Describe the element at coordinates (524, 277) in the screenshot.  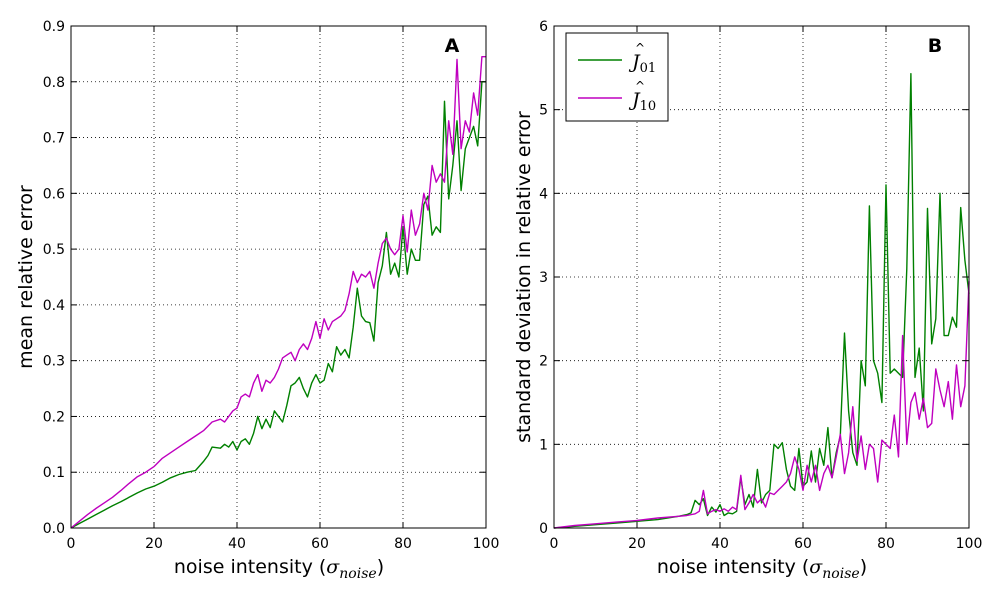
I see `panel-b-ylabel: standard deviation in relative error` at that location.